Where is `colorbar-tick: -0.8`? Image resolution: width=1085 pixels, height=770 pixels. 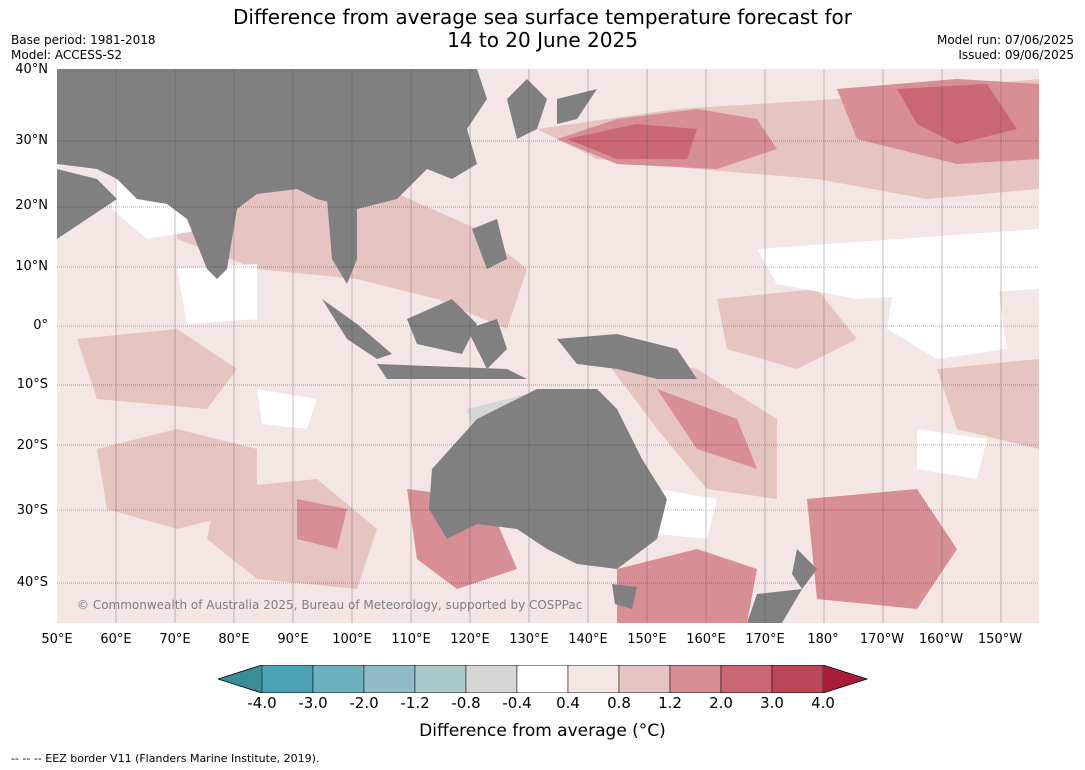 colorbar-tick: -0.8 is located at coordinates (466, 703).